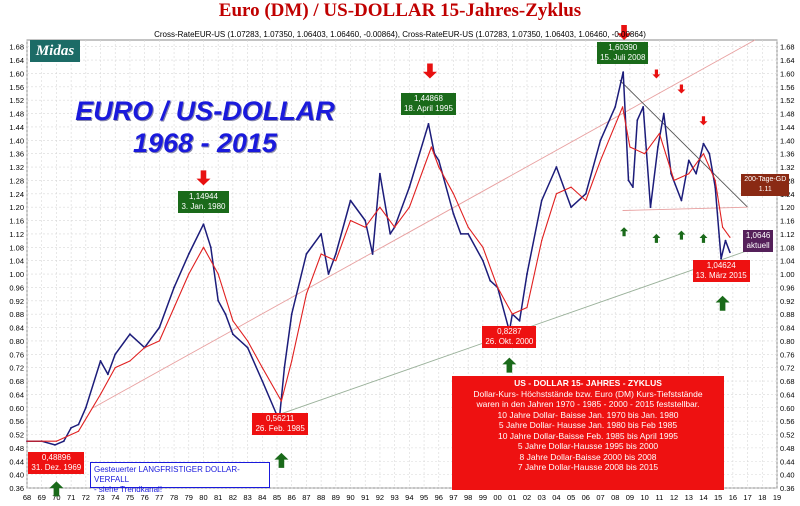 The width and height of the screenshot is (800, 506). Describe the element at coordinates (16, 448) in the screenshot. I see `y-tick-label: 0.48` at that location.